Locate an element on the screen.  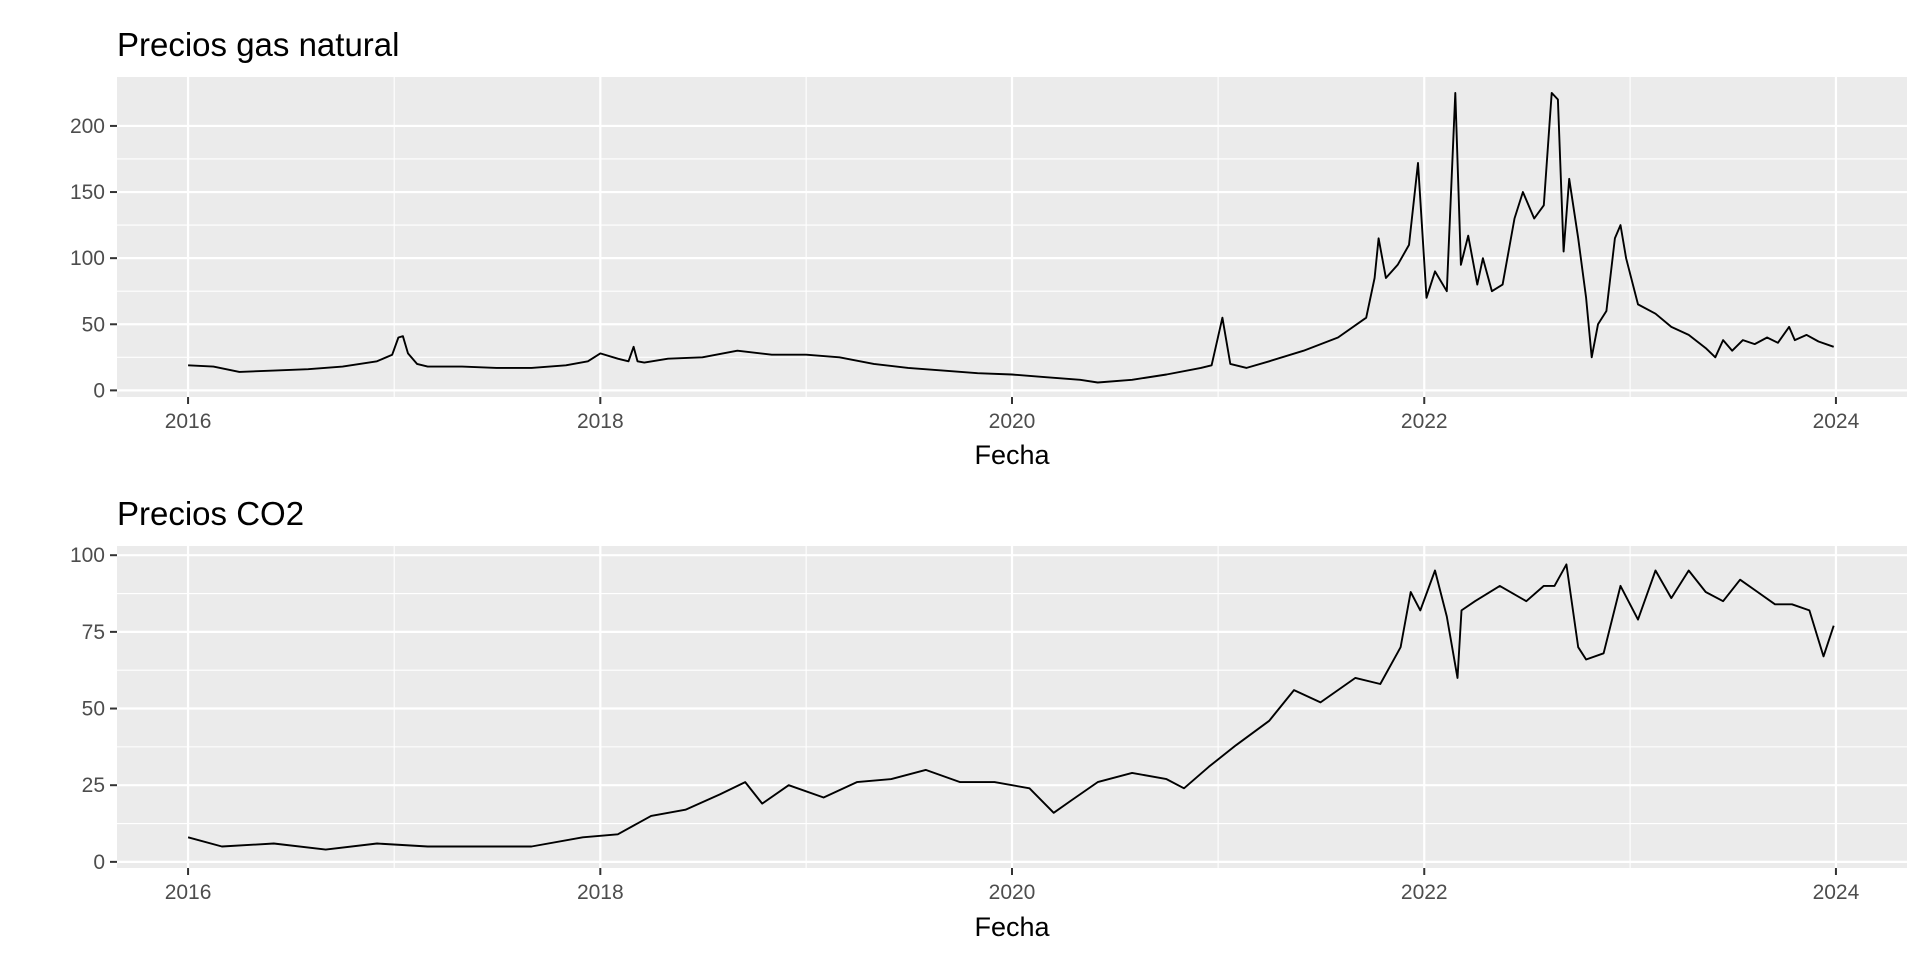
y-tick-label: 75 is located at coordinates (93, 632).